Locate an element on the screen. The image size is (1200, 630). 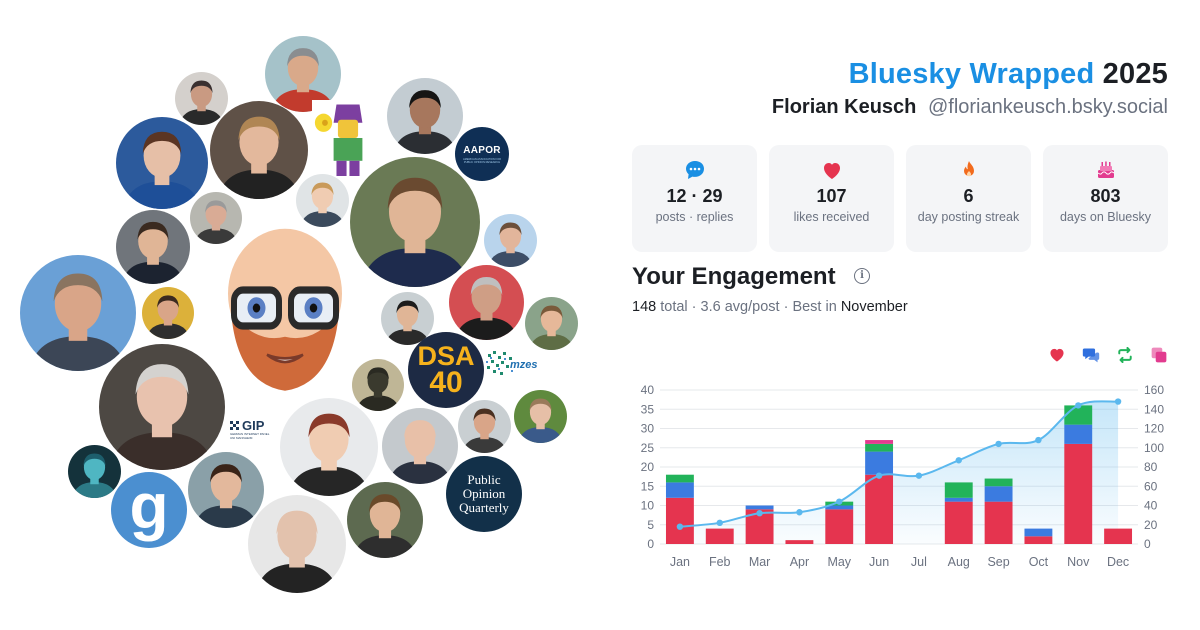
engagement-total-word: total is located at coordinates (674, 307).